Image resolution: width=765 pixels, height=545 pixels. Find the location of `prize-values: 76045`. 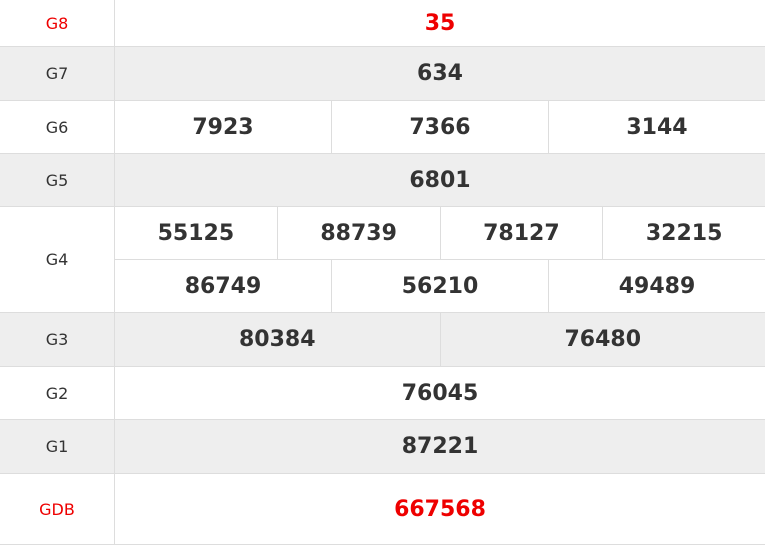

prize-values: 76045 is located at coordinates (440, 393).